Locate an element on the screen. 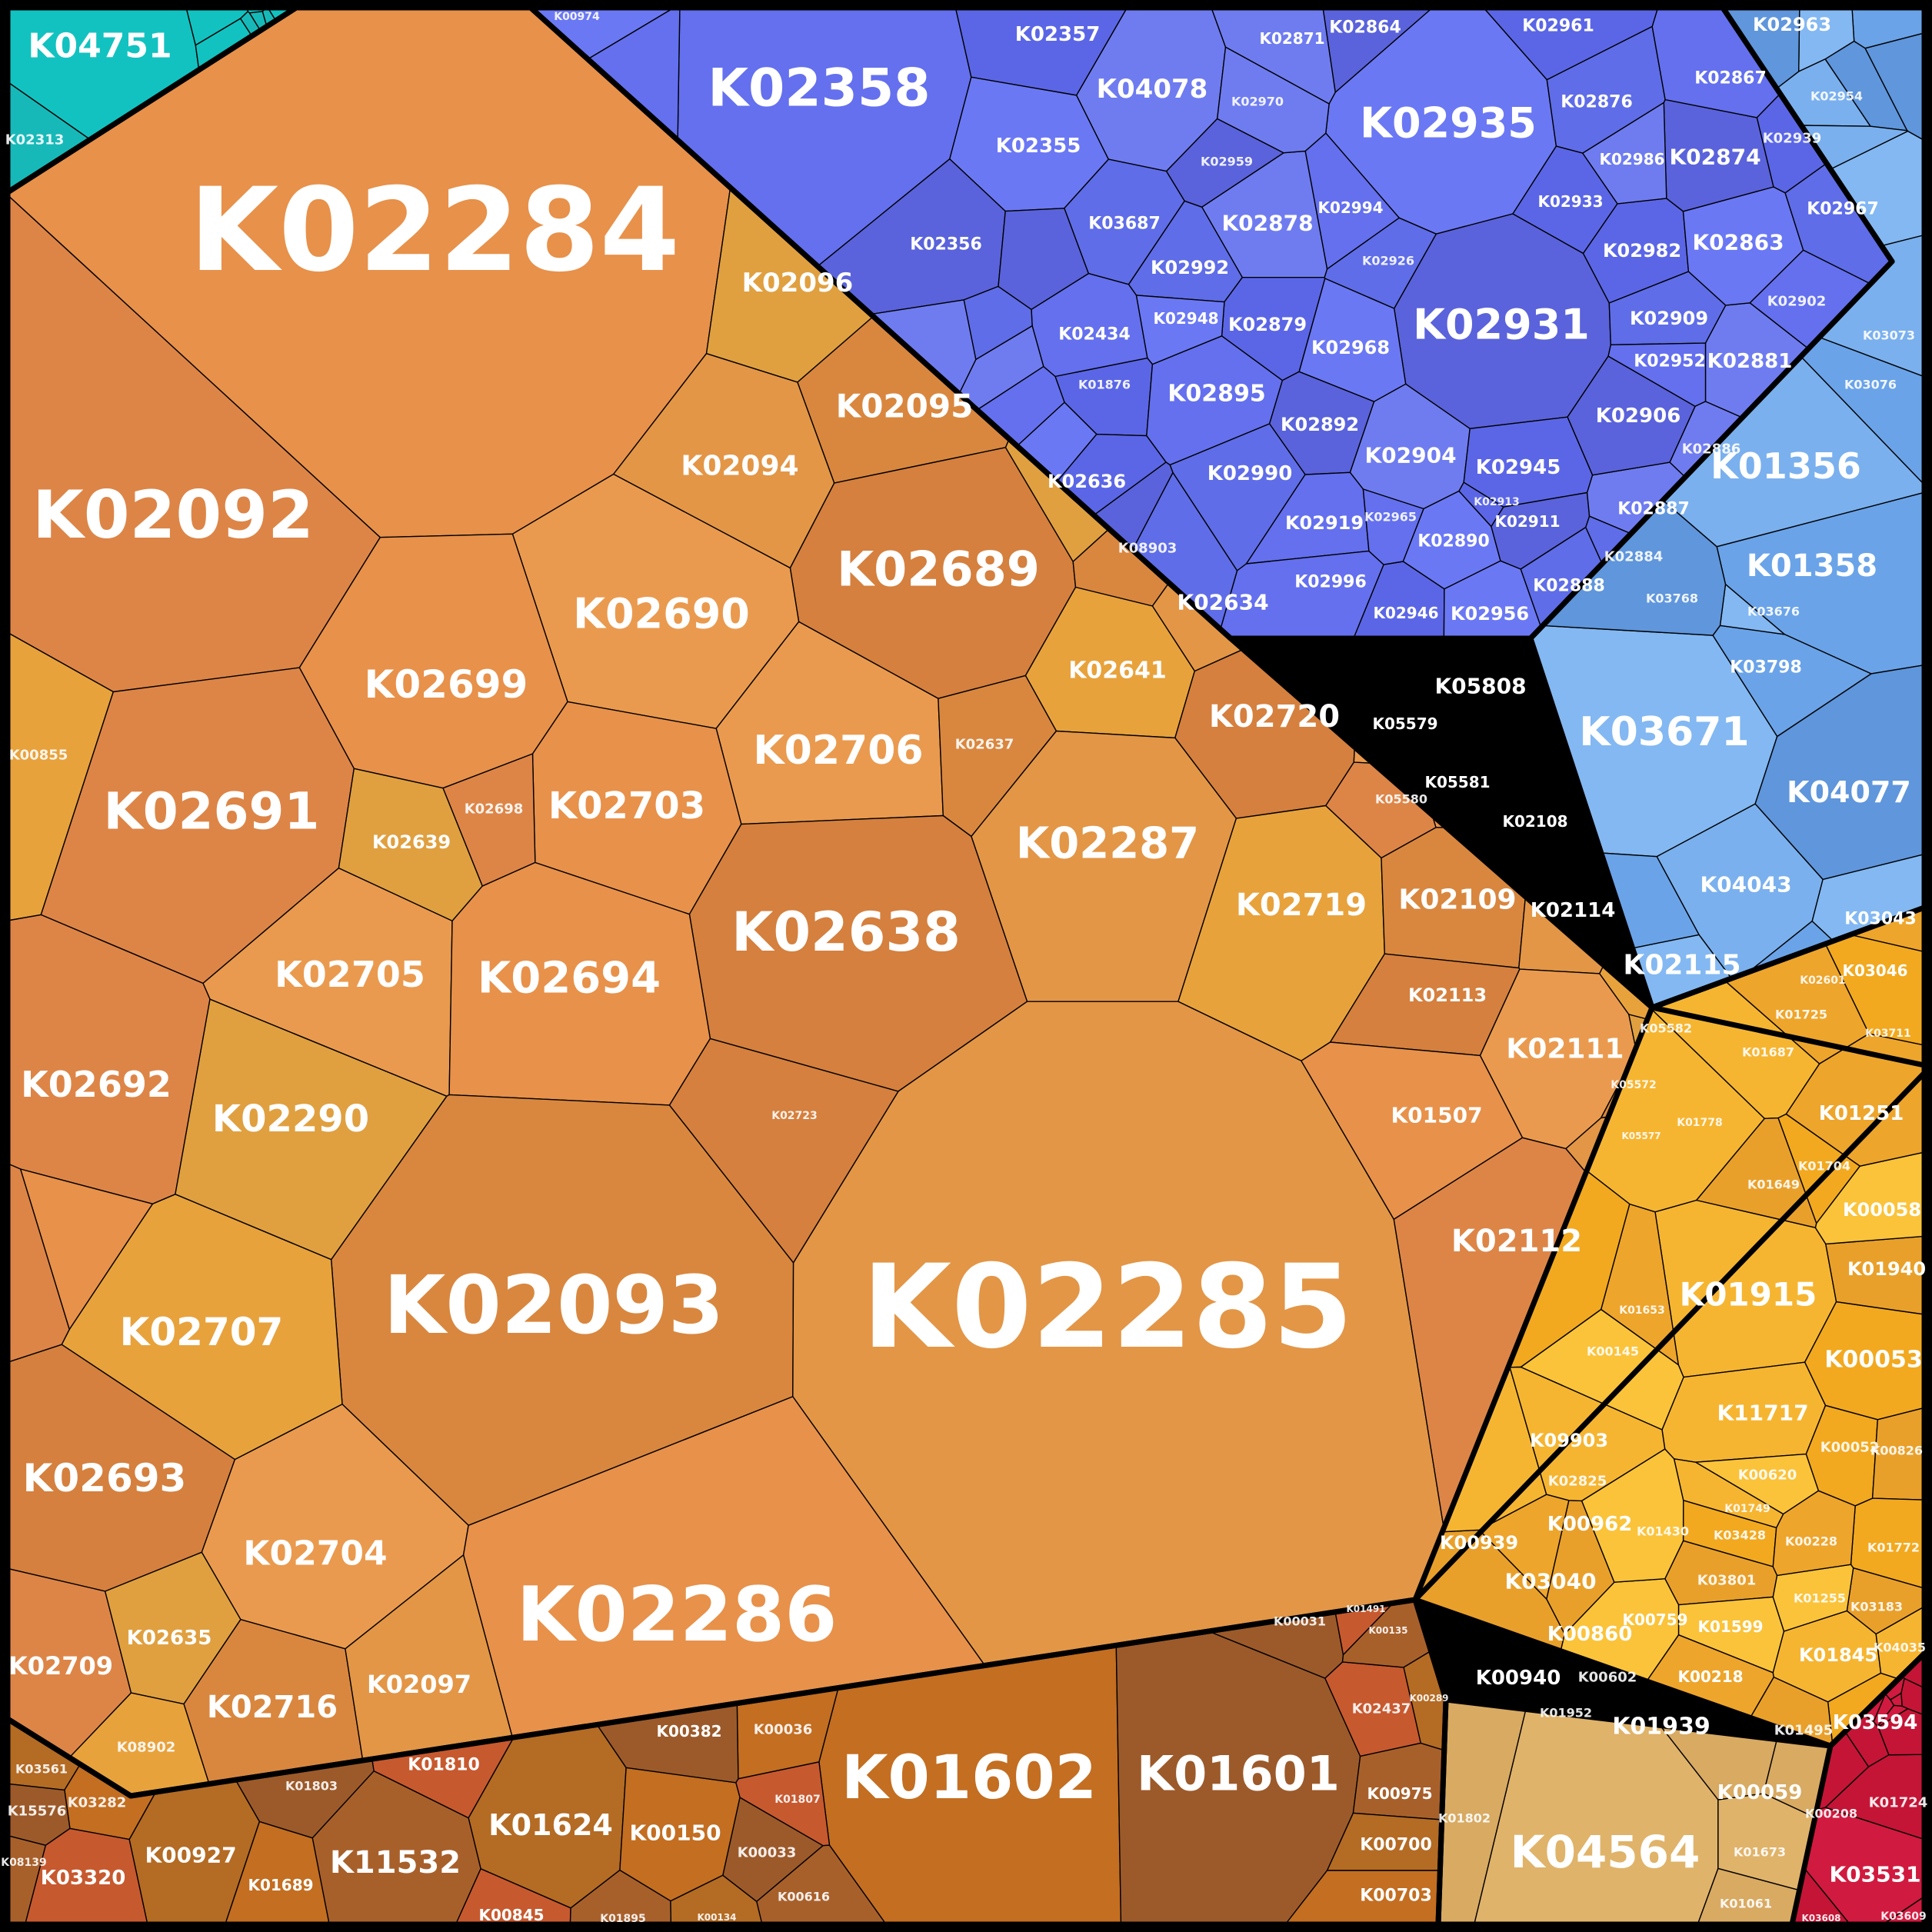 This screenshot has width=1932, height=1932. cell-label-k00759: K00759 is located at coordinates (1654, 1620).